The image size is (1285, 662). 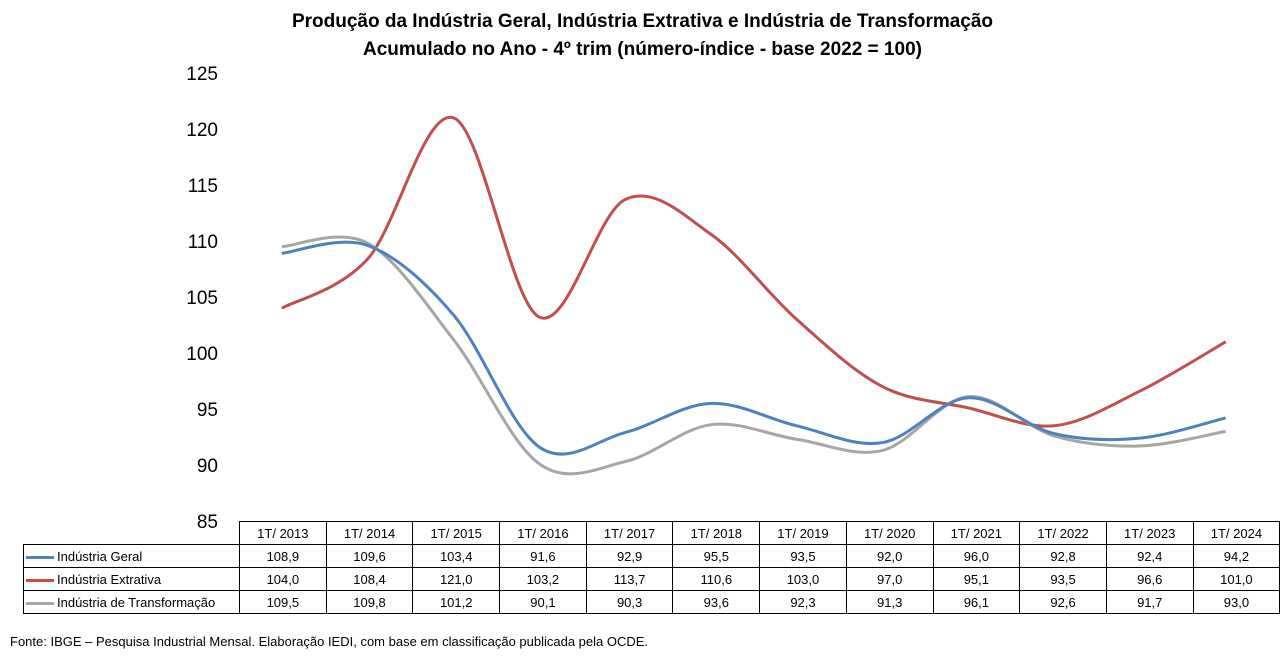 I want to click on data-value-cell: 108,9, so click(x=283, y=556).